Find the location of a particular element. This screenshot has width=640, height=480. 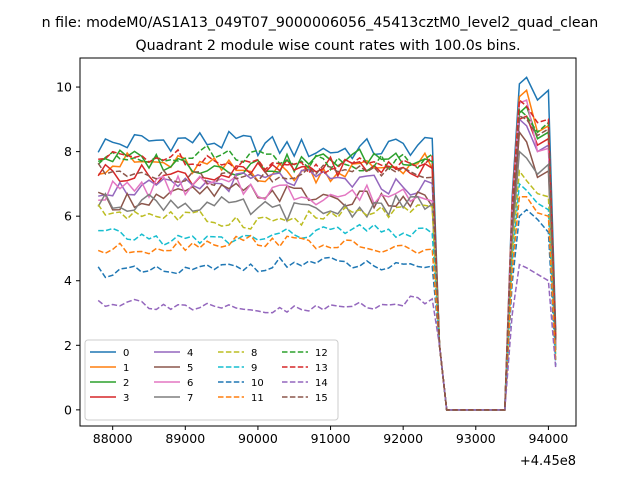

x-tick-label: 93000 is located at coordinates (476, 438).